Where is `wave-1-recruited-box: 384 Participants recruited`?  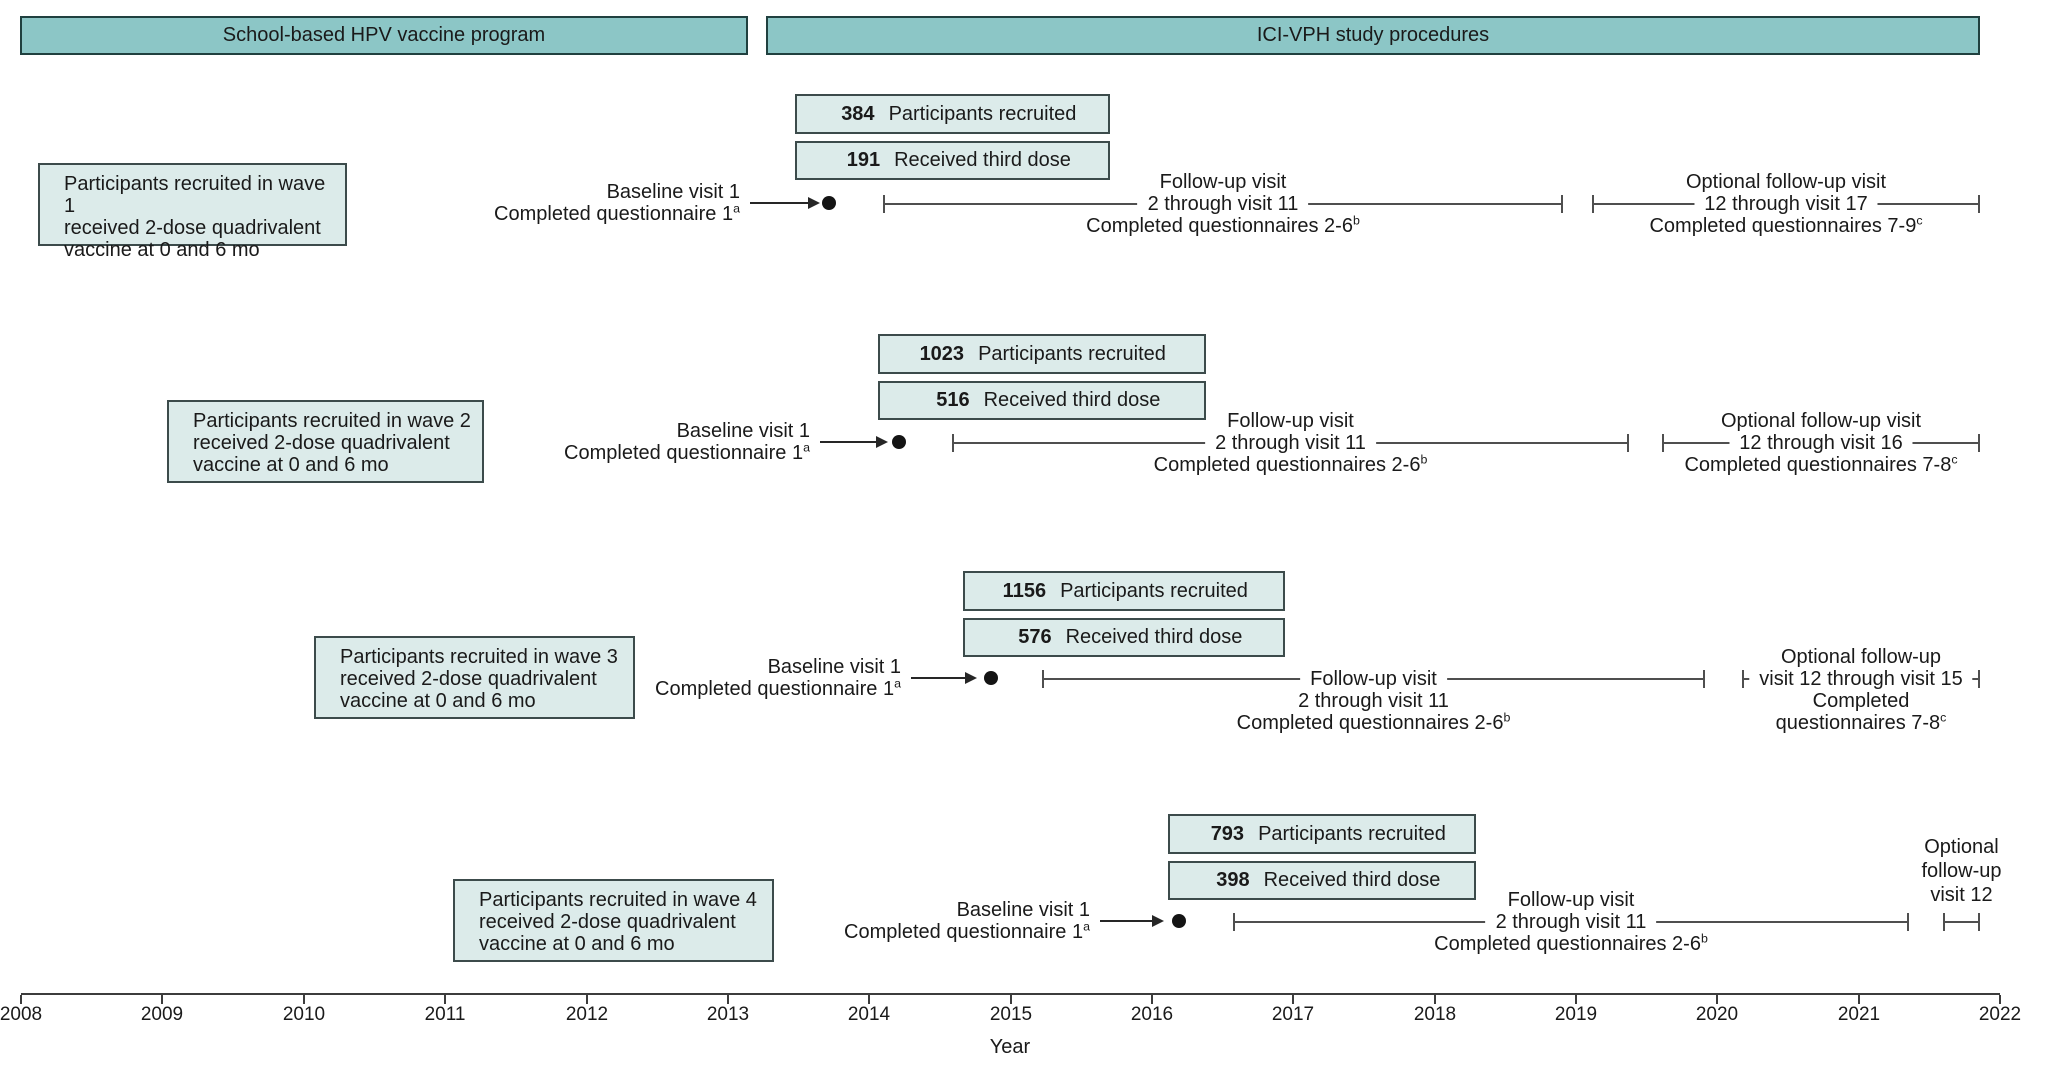
wave-1-recruited-box: 384 Participants recruited is located at coordinates (952, 114).